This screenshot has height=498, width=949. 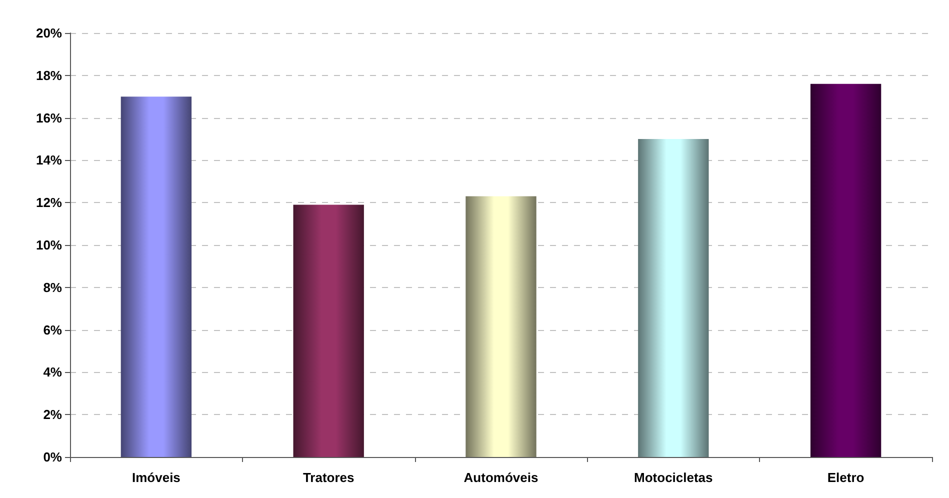 I want to click on y-tick-label: 4%, so click(x=52, y=372).